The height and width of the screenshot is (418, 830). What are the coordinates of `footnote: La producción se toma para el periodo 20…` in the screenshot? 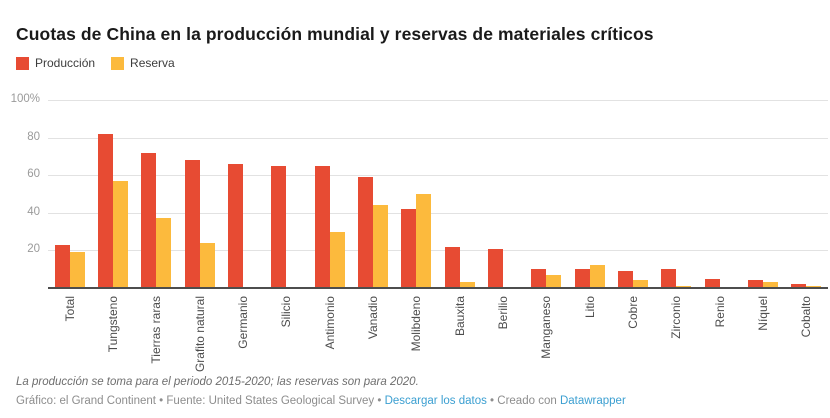 It's located at (217, 382).